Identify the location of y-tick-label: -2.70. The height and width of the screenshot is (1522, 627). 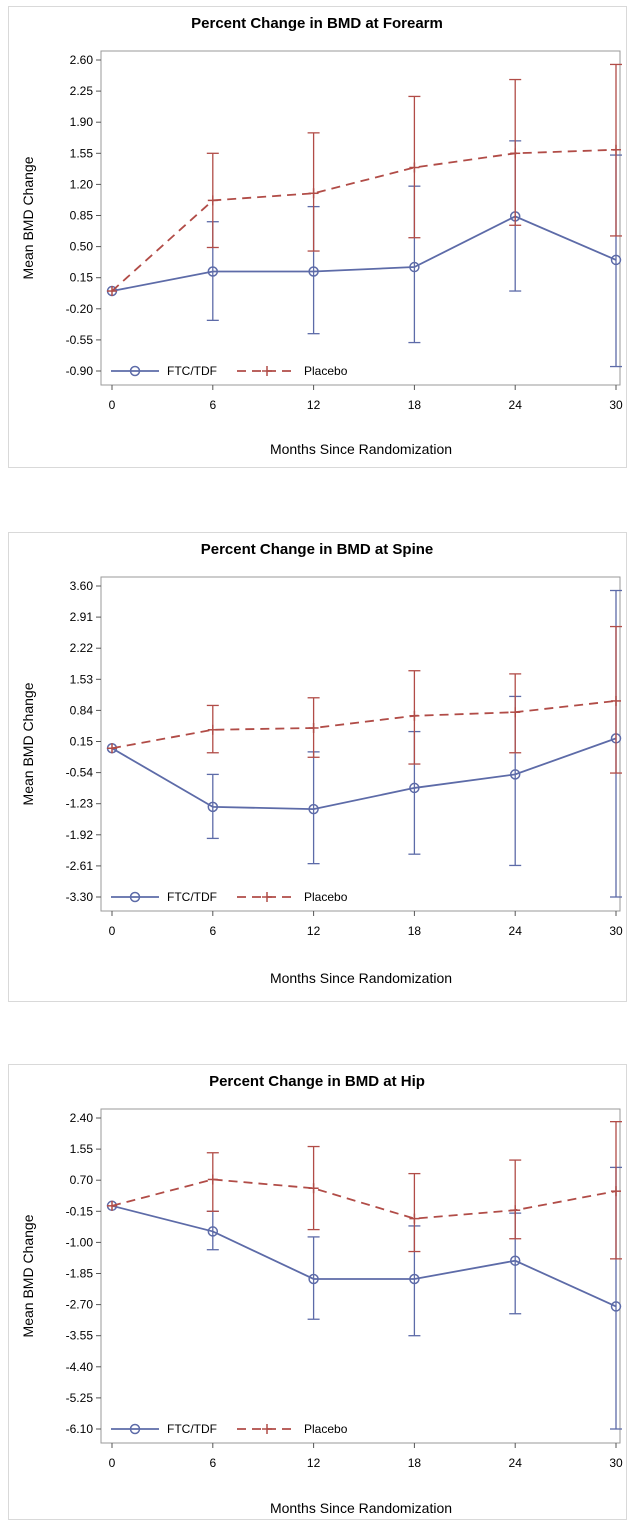
(80, 1305).